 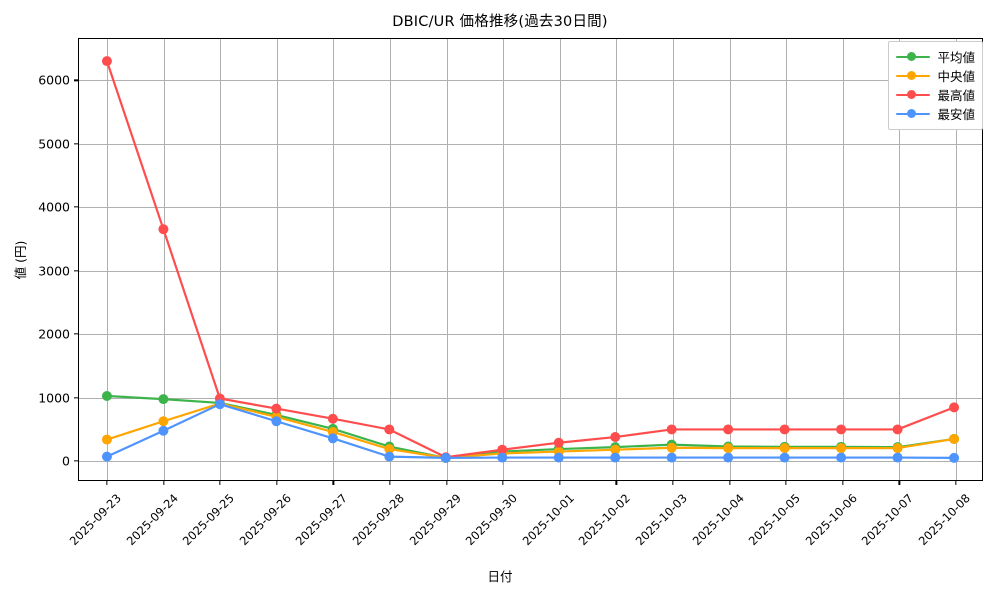 I want to click on legend-label: 平均値, so click(x=956, y=57).